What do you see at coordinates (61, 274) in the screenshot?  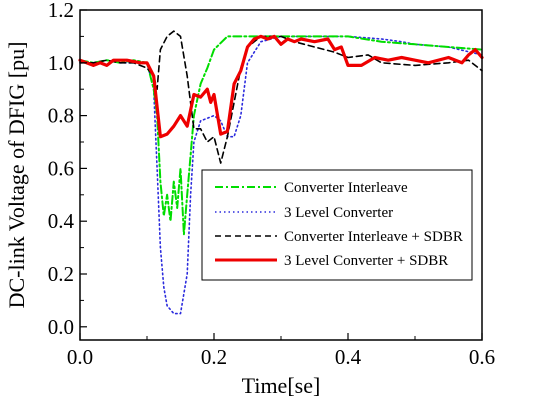 I see `y-tick-label: 0.2` at bounding box center [61, 274].